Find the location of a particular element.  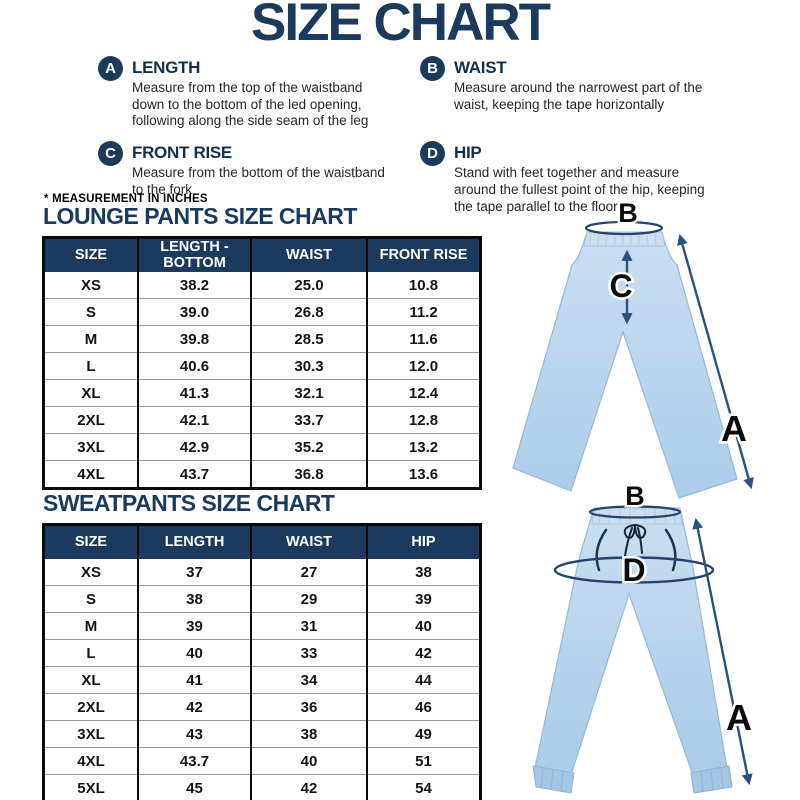

table-row: 3XL 42.9 35.2 13.2 is located at coordinates (262, 447).